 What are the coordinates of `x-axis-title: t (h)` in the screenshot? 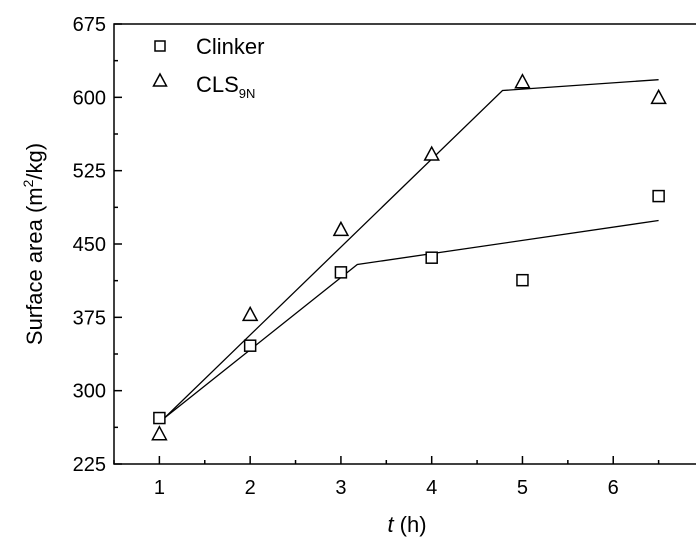 It's located at (406, 524).